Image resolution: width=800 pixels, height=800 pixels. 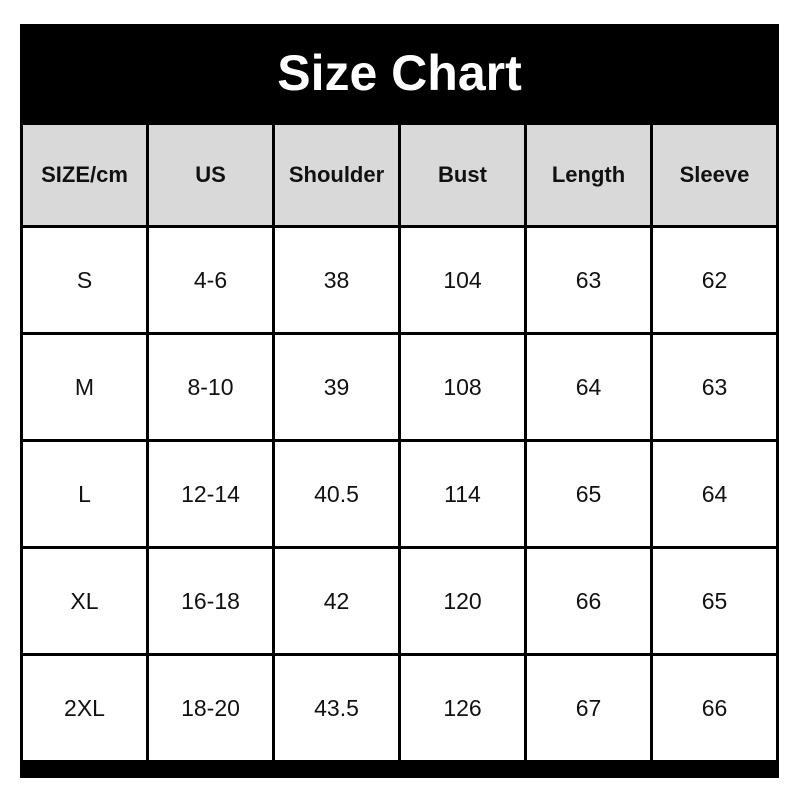 What do you see at coordinates (462, 708) in the screenshot?
I see `table-cell: 126` at bounding box center [462, 708].